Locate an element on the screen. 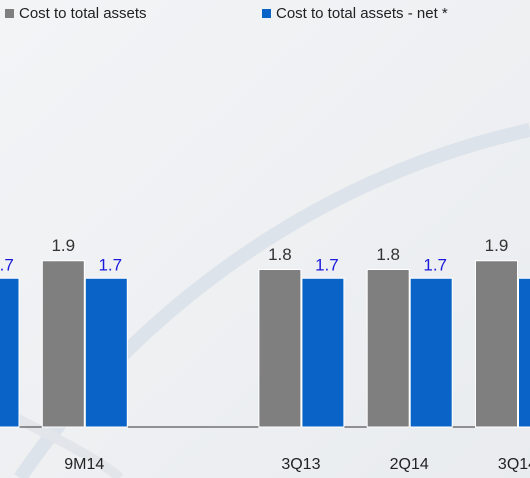 This screenshot has height=478, width=530. x-tick-label: 2Q14 is located at coordinates (409, 464).